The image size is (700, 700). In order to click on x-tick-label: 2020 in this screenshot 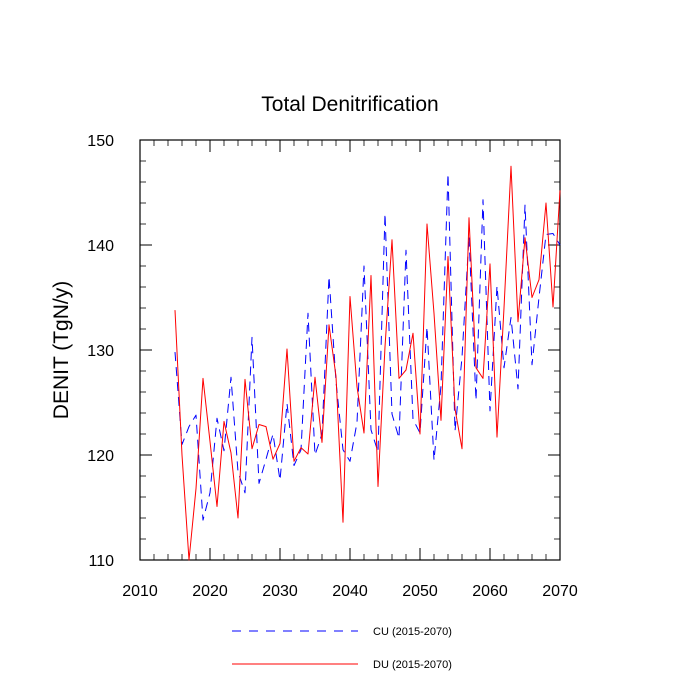, I will do `click(210, 591)`.